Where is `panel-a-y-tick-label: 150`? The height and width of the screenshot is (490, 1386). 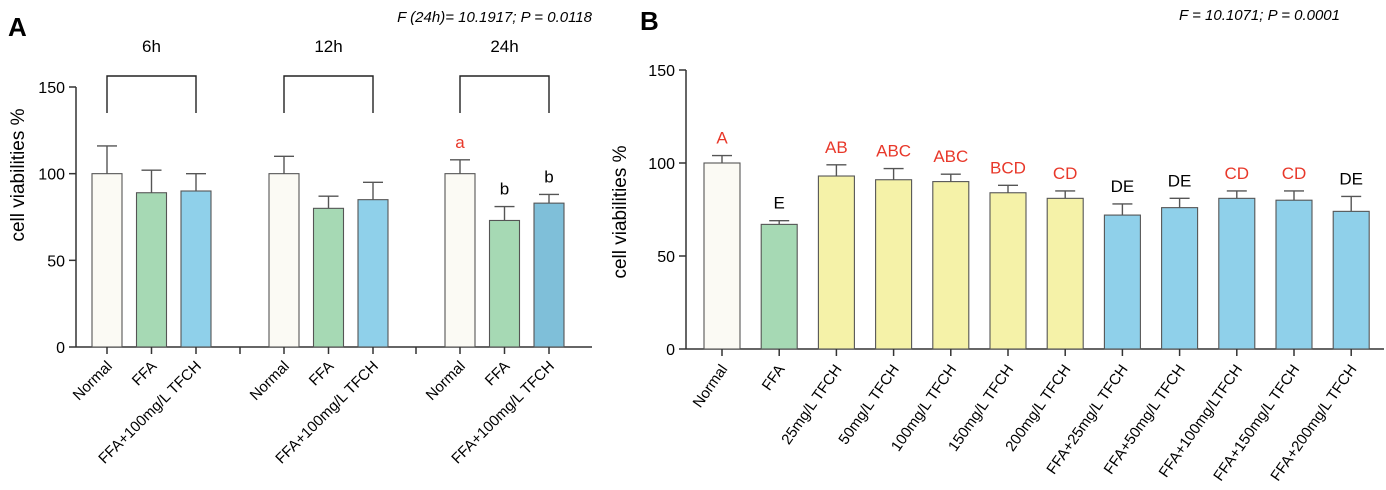 panel-a-y-tick-label: 150 is located at coordinates (51, 88).